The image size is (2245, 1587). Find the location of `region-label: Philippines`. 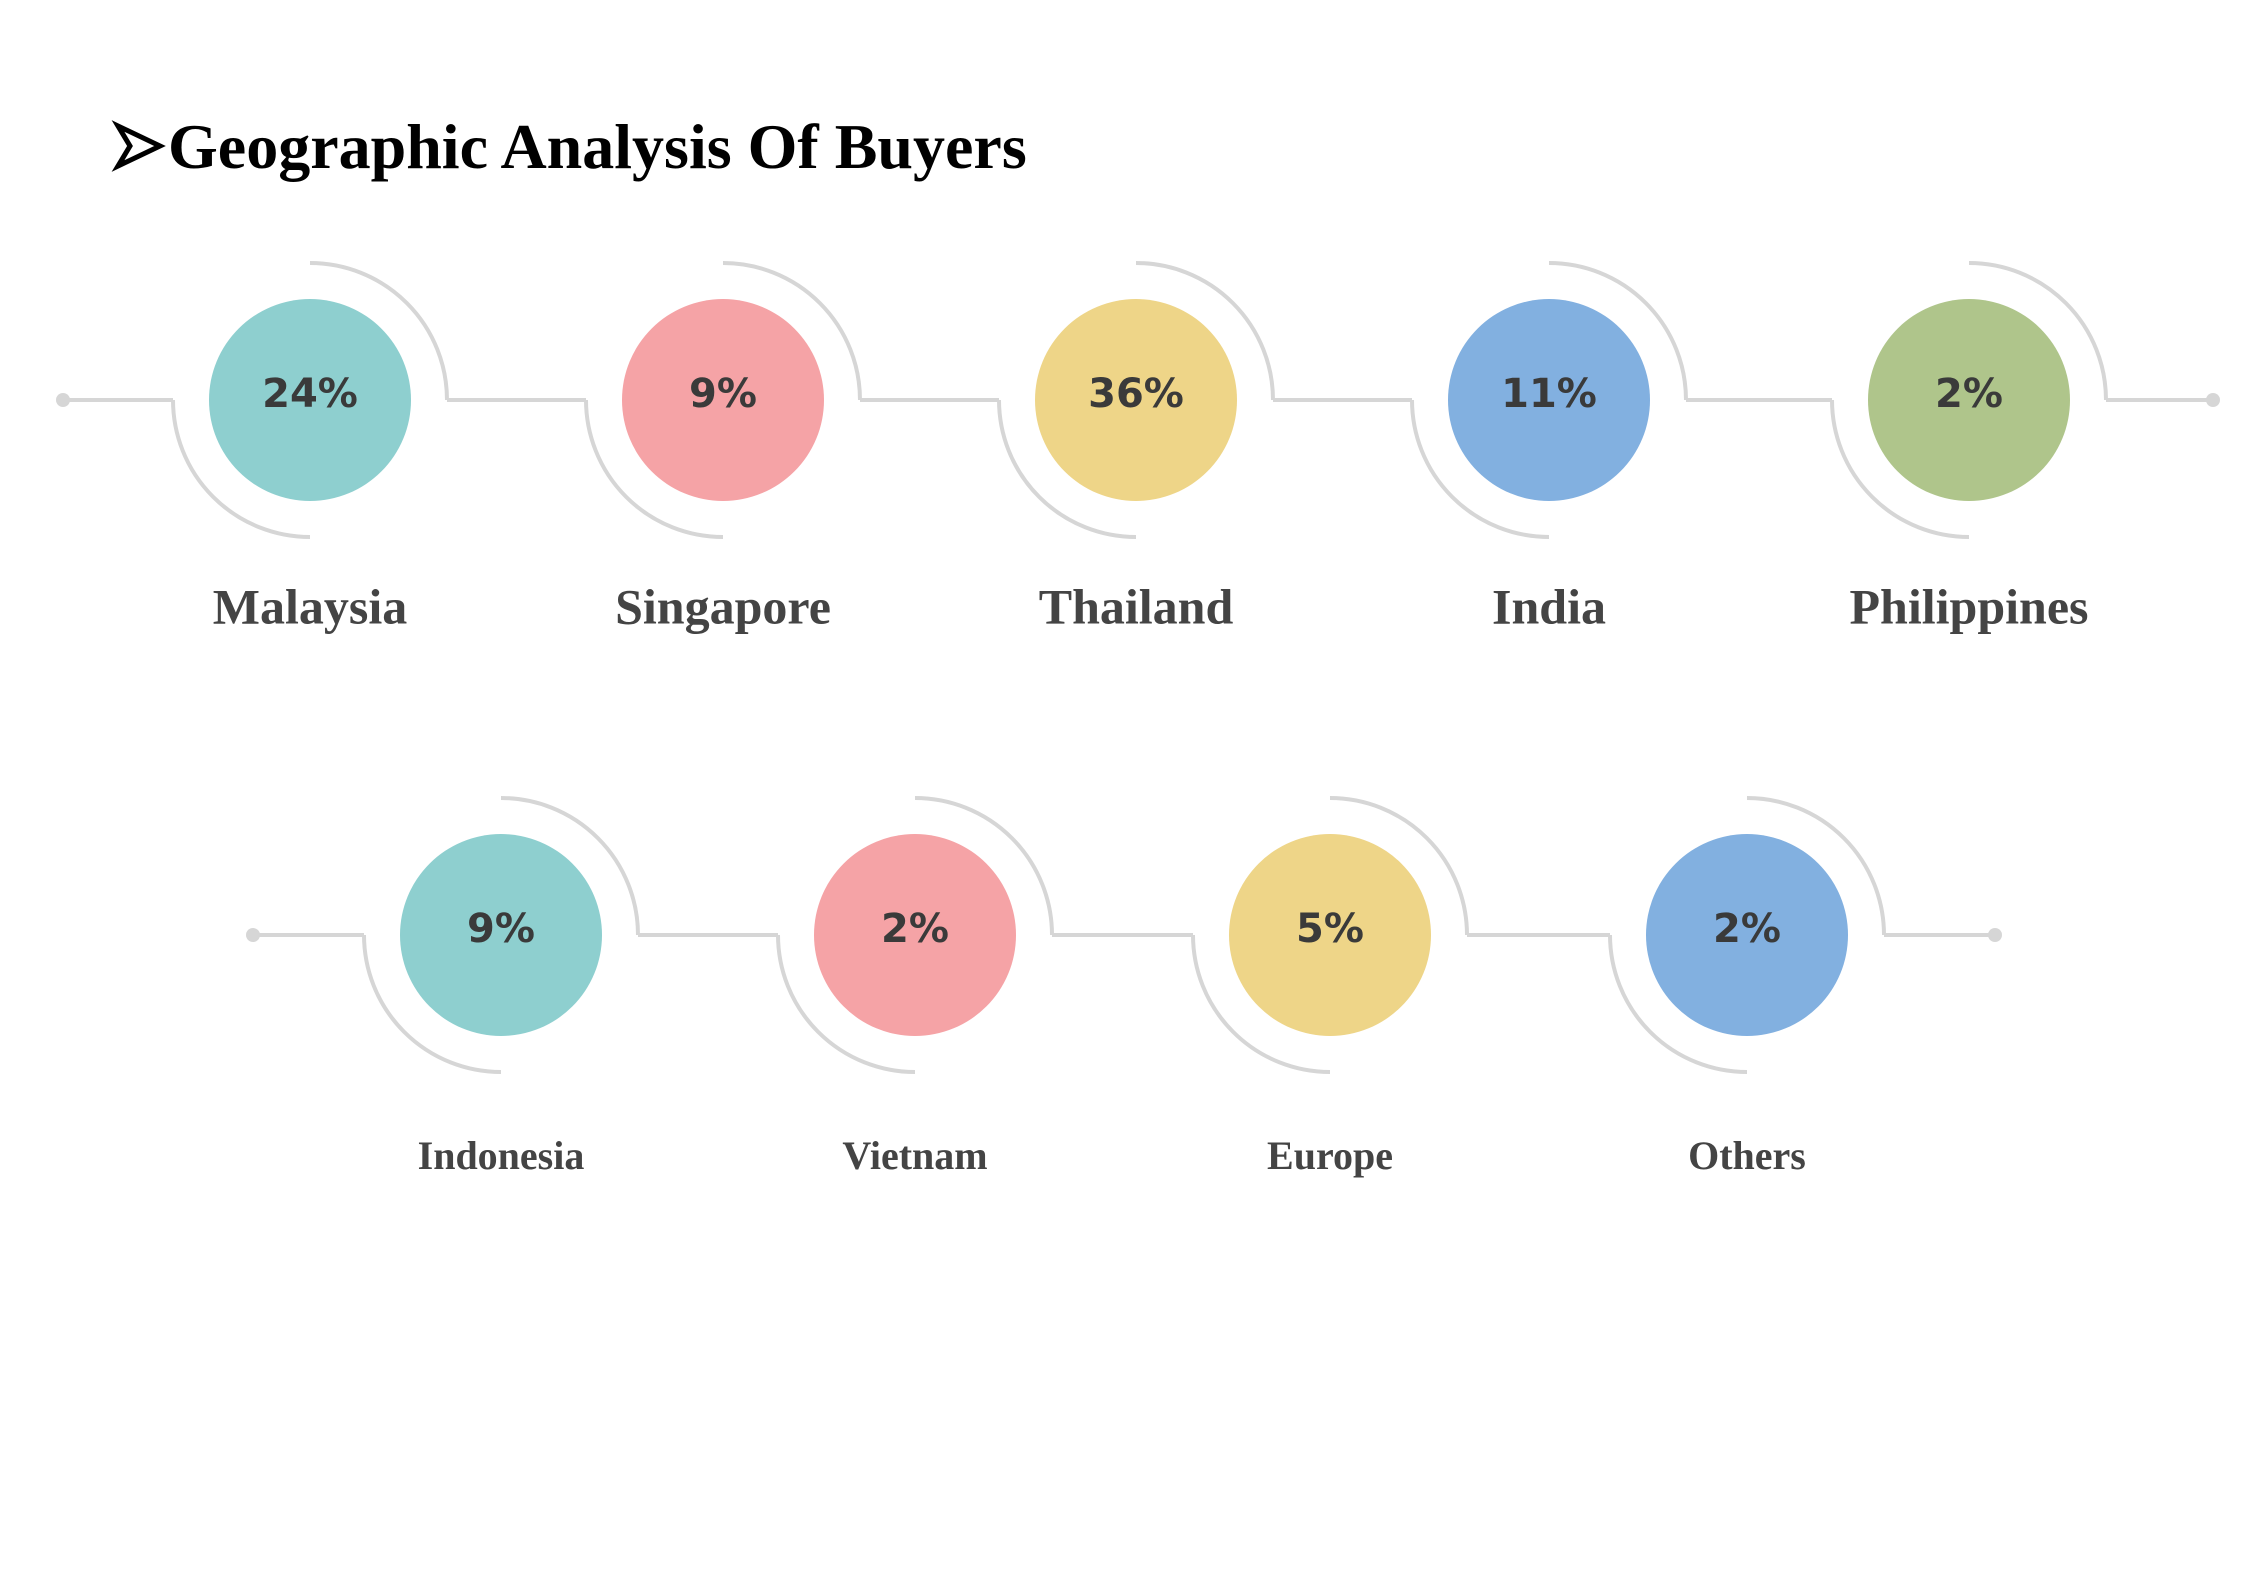

region-label: Philippines is located at coordinates (1969, 606).